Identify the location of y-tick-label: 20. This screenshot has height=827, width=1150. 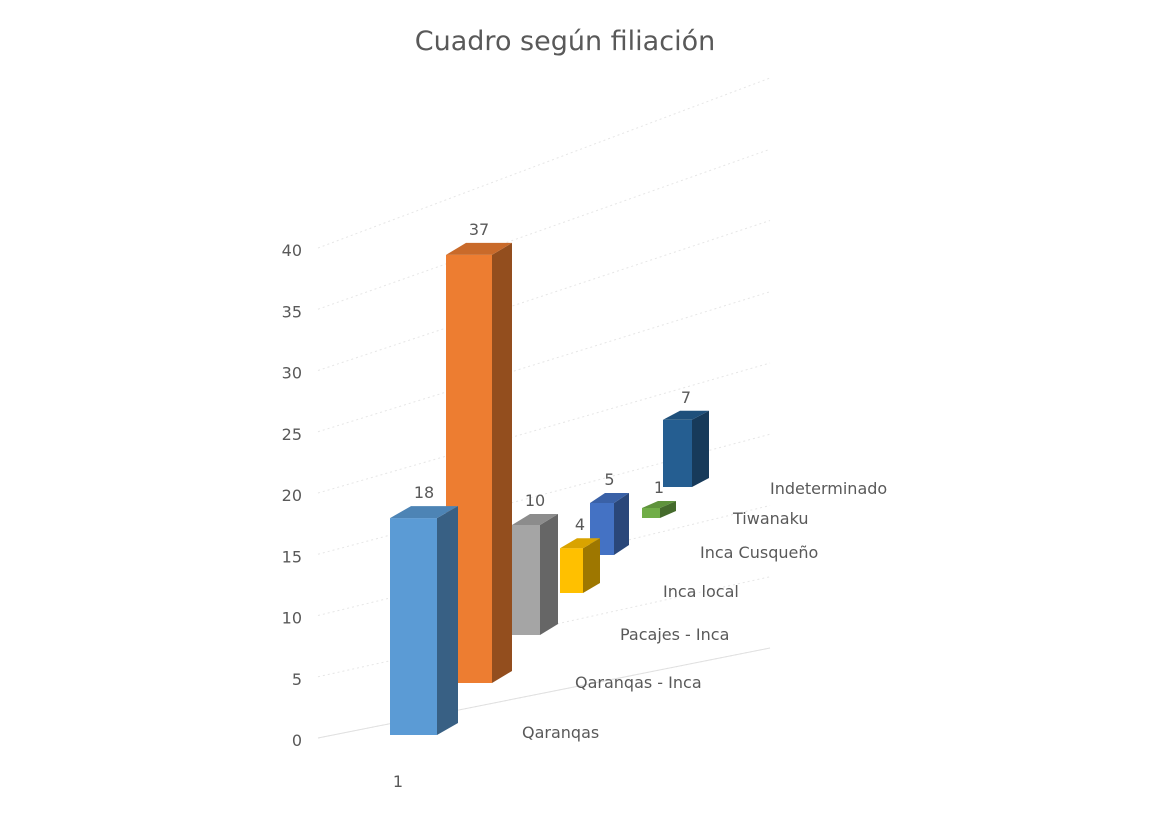
(292, 495).